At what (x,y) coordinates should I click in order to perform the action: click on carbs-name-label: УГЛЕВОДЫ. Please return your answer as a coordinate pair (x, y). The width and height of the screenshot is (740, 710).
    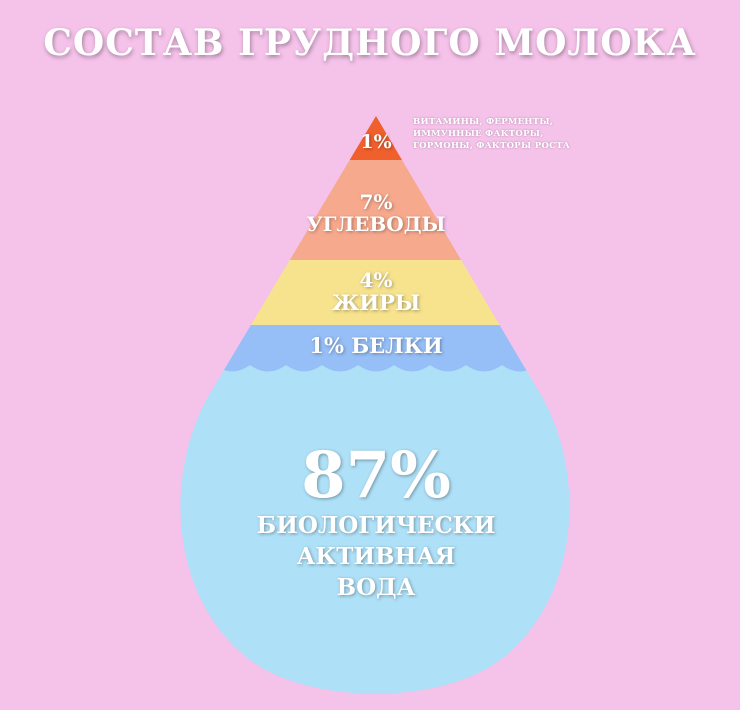
    Looking at the image, I should click on (376, 224).